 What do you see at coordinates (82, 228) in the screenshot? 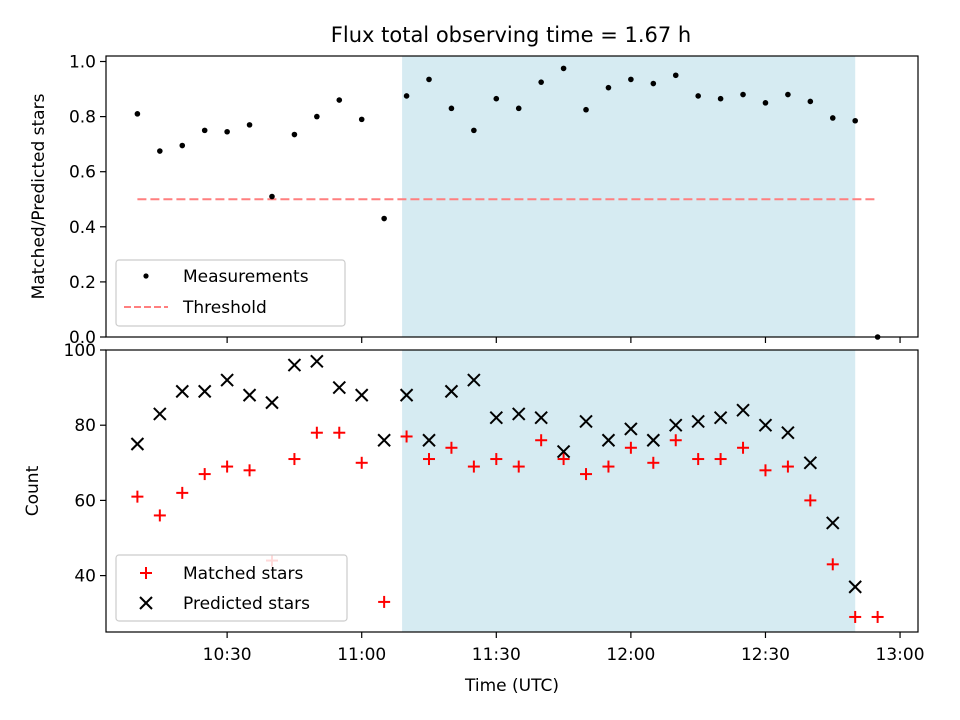
I see `y-tick-label: 0.4` at bounding box center [82, 228].